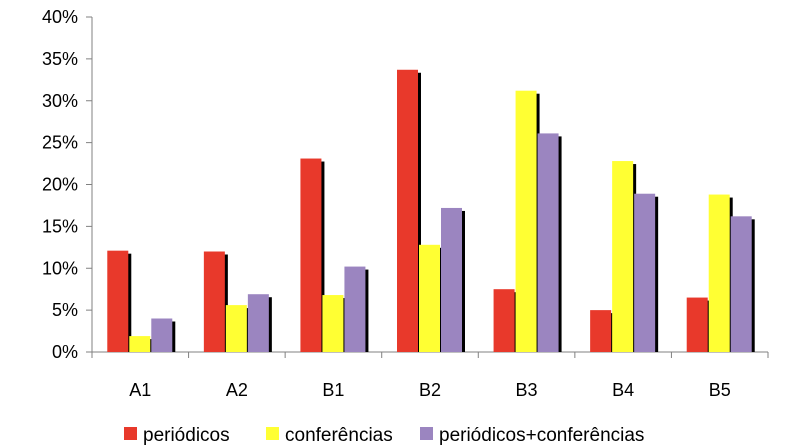 This screenshot has width=786, height=446. Describe the element at coordinates (140, 390) in the screenshot. I see `x-tick-label: A1` at that location.